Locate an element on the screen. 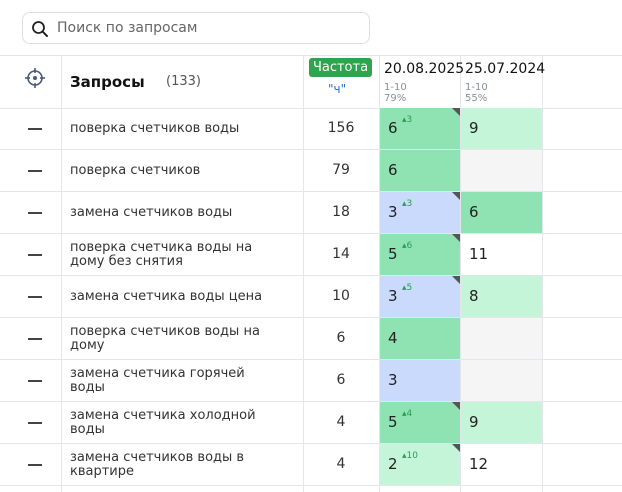 Image resolution: width=622 pixels, height=492 pixels. position-cell: 3 ▴3 is located at coordinates (420, 212).